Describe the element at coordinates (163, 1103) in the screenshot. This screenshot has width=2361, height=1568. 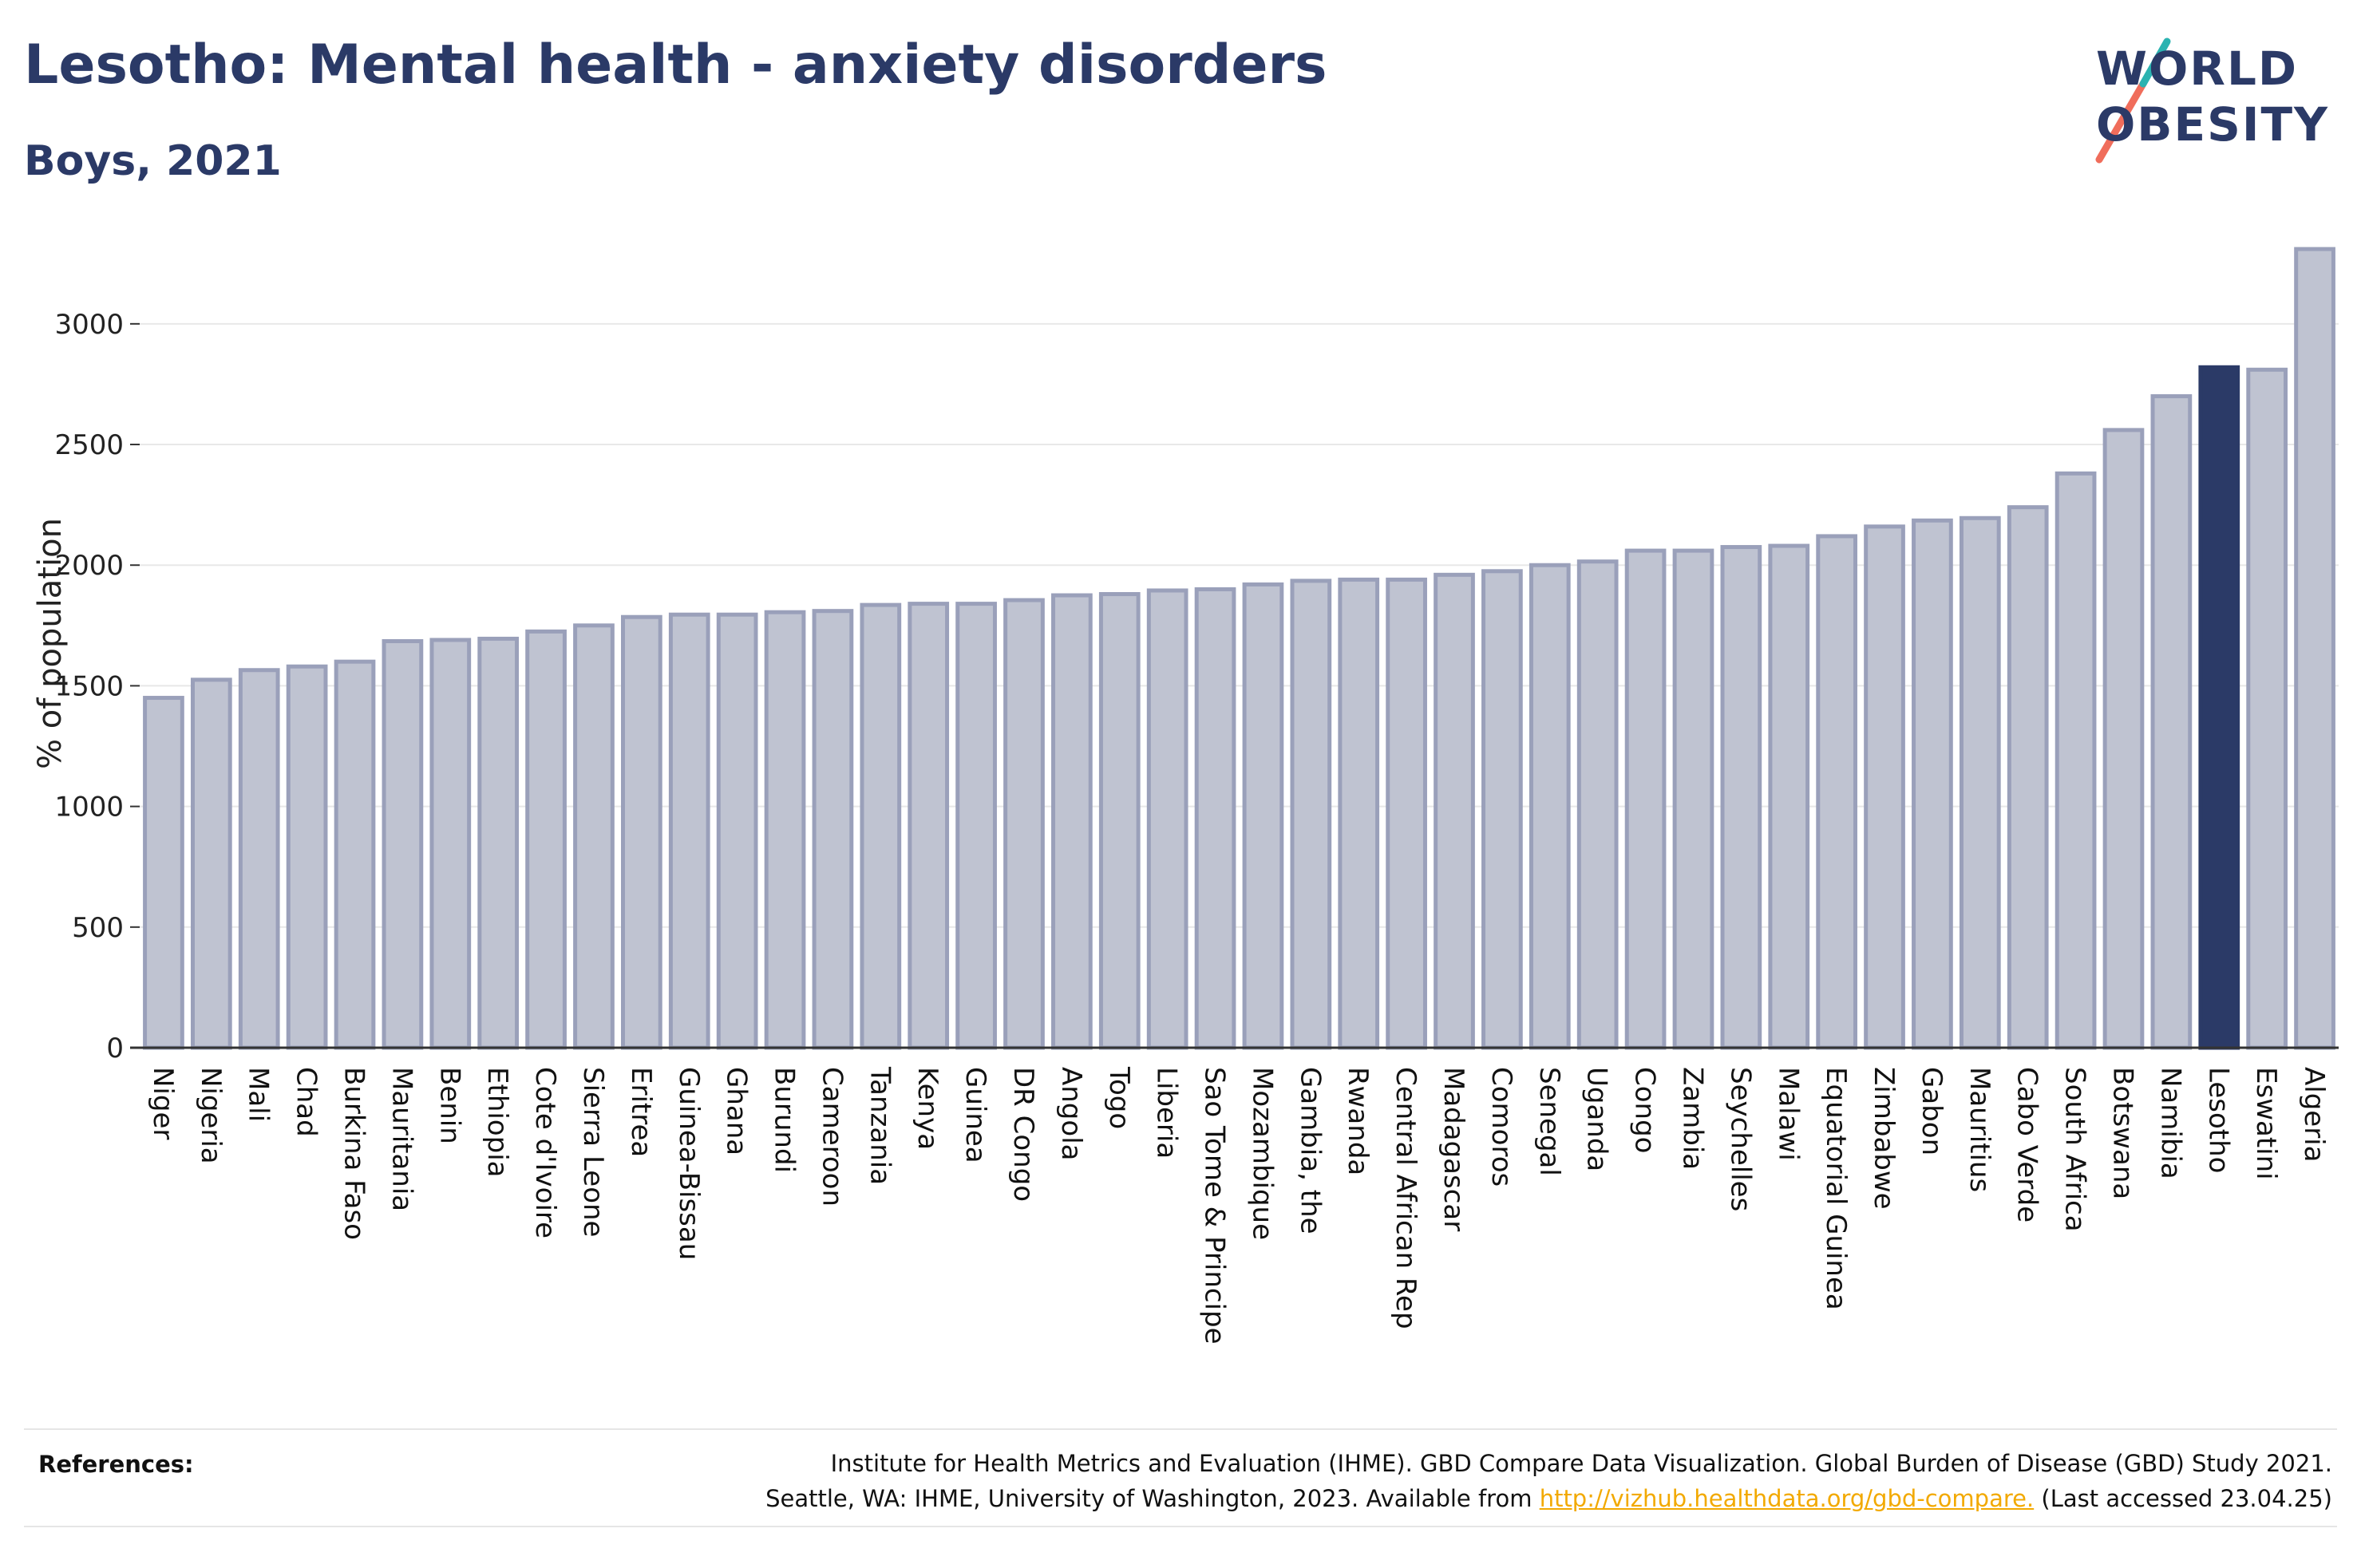
I see `x-tick-label: Niger` at that location.